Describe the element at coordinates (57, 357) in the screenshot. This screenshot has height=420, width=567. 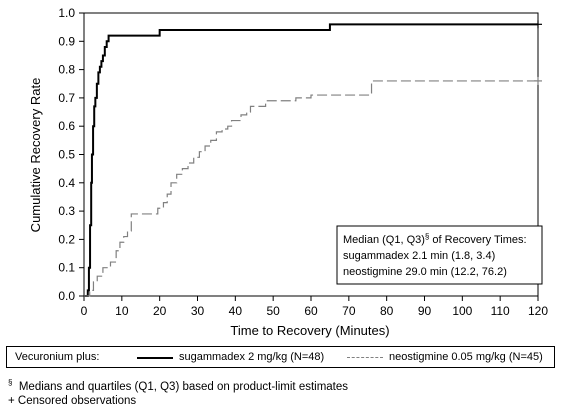
I see `legend-prefix: Vecuronium plus:` at that location.